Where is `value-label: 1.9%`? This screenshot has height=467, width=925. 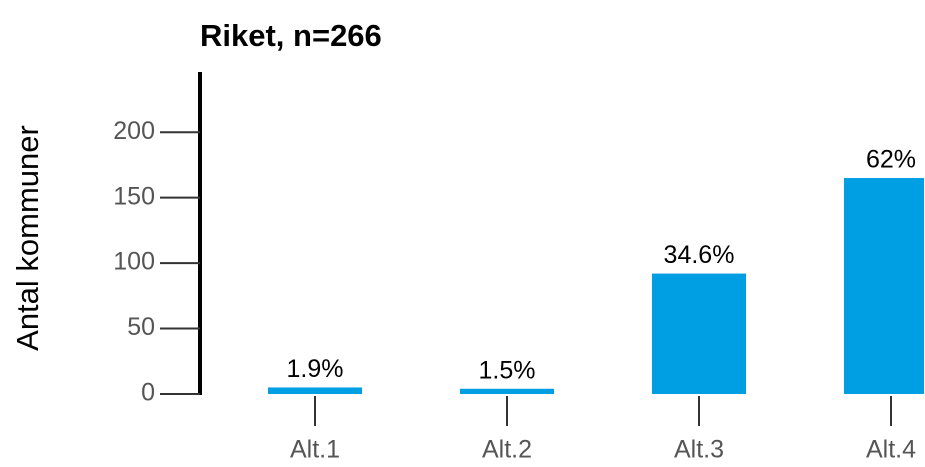
value-label: 1.9% is located at coordinates (315, 369).